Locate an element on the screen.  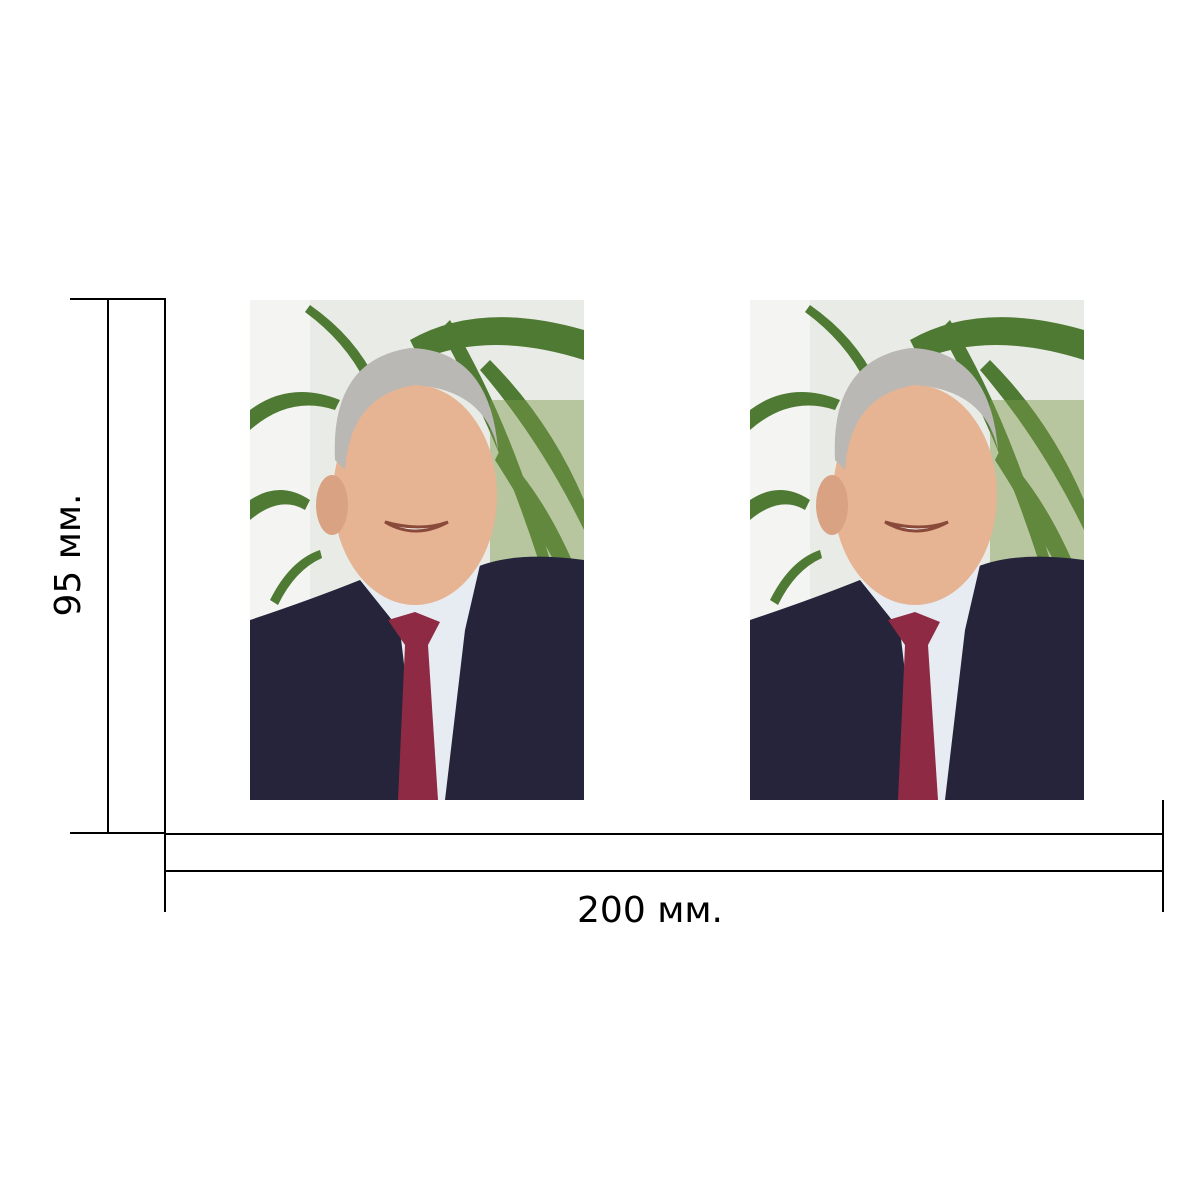
height-label: 95 мм. is located at coordinates (68, 554).